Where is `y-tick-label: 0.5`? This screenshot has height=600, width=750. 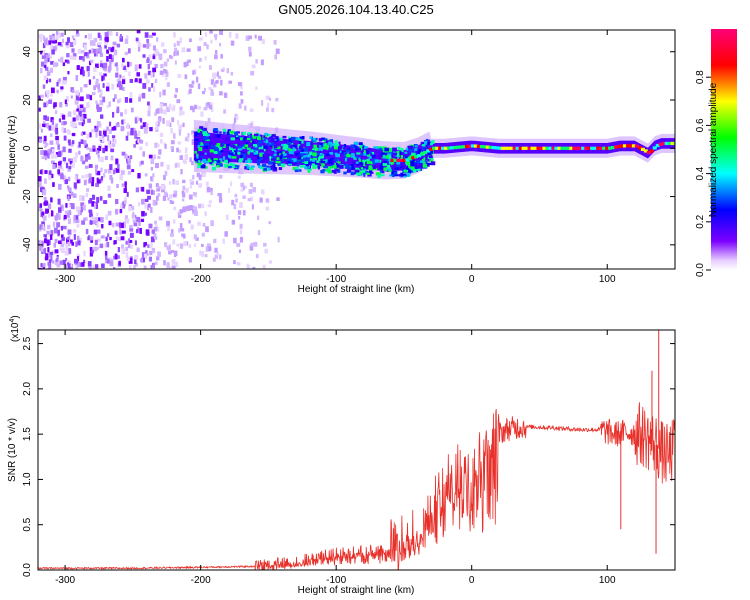 y-tick-label: 0.5 is located at coordinates (27, 524).